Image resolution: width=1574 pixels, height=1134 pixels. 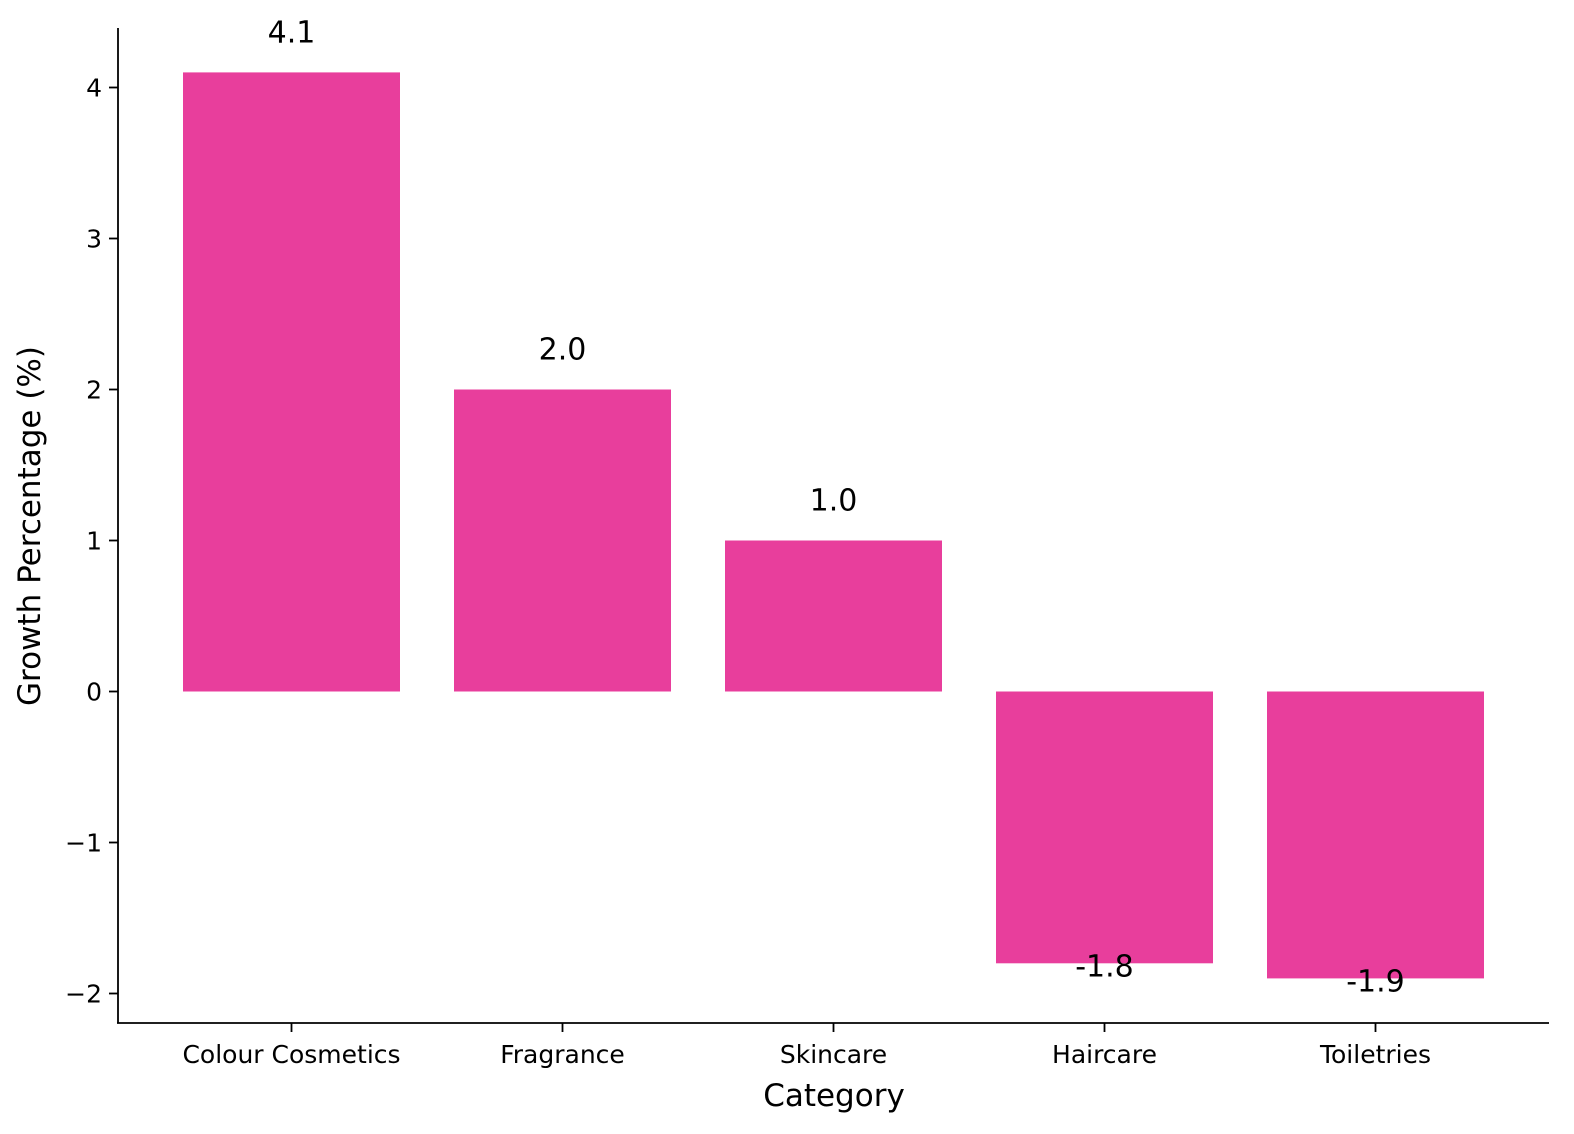 I want to click on x-axis-title: Category, so click(x=834, y=1096).